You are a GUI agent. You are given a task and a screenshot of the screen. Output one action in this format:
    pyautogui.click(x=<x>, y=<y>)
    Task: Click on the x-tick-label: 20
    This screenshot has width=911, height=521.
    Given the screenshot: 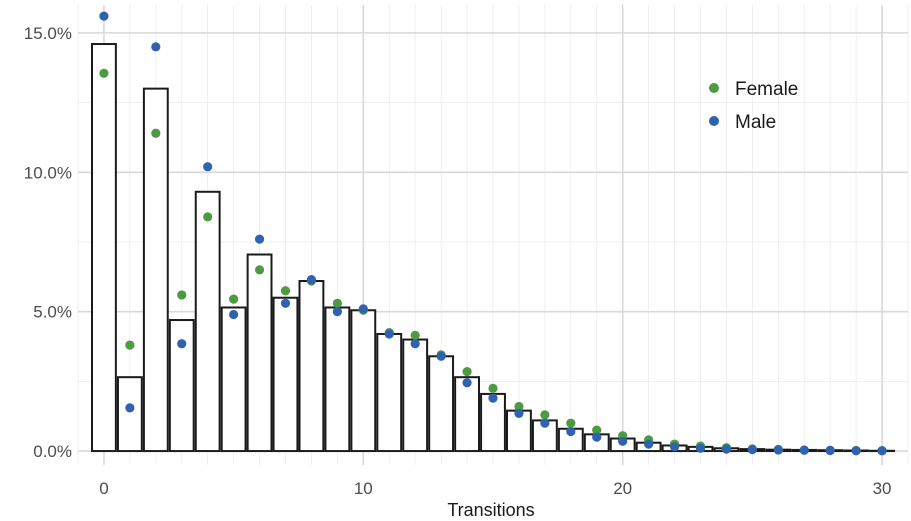 What is the action you would take?
    pyautogui.click(x=622, y=488)
    